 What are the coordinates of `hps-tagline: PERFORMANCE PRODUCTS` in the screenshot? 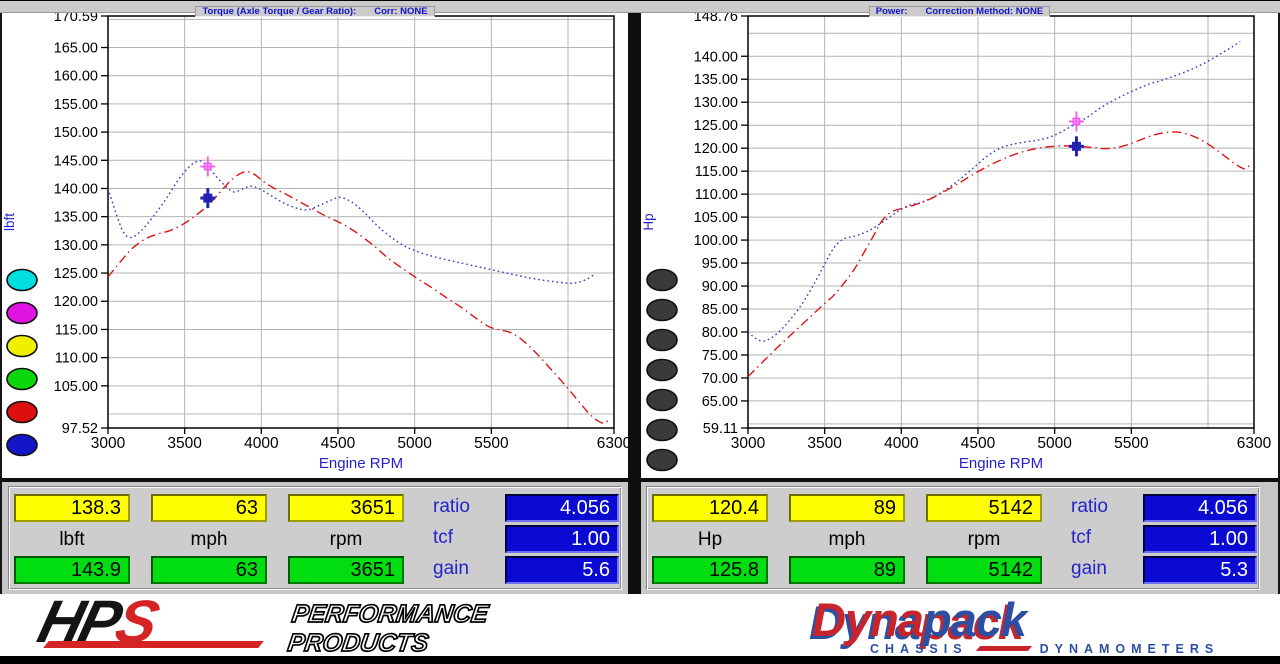 It's located at (388, 628).